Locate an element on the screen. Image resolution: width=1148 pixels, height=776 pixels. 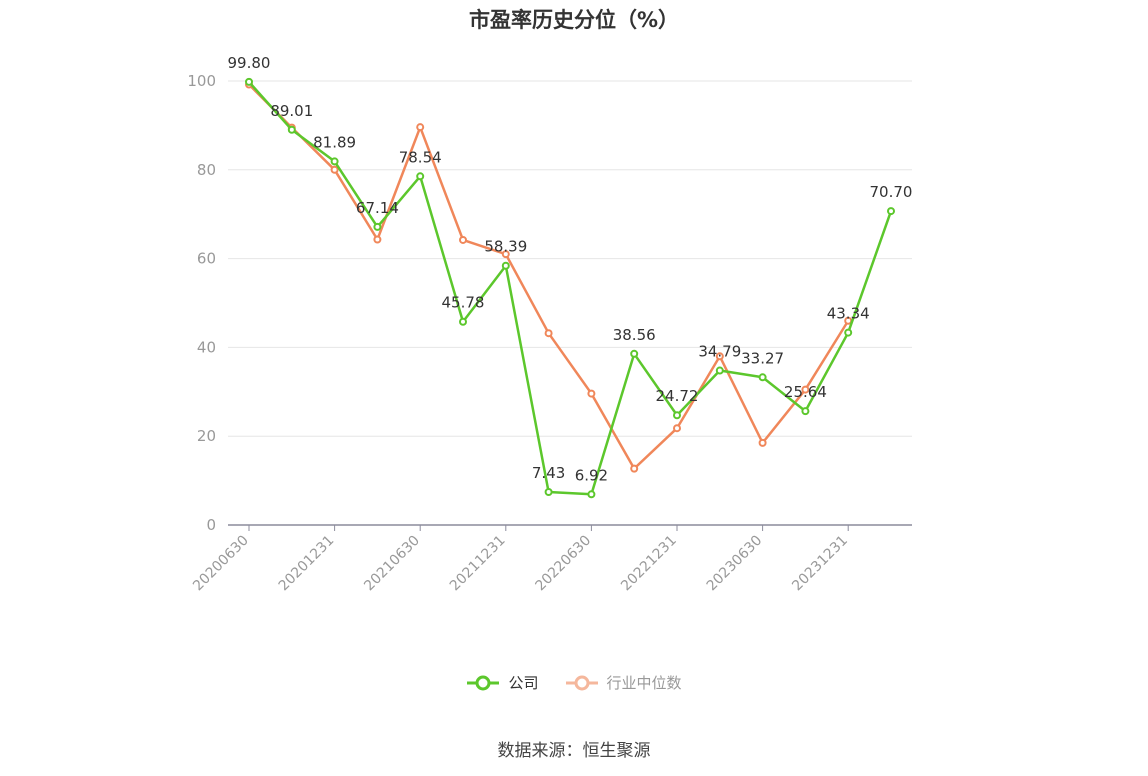
data-label: 43.34 is located at coordinates (848, 314).